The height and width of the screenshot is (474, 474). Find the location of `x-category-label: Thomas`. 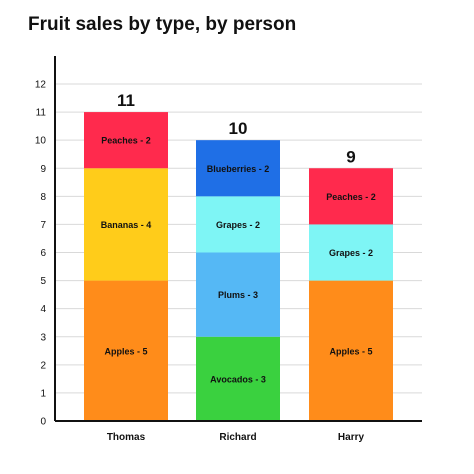

x-category-label: Thomas is located at coordinates (126, 437).